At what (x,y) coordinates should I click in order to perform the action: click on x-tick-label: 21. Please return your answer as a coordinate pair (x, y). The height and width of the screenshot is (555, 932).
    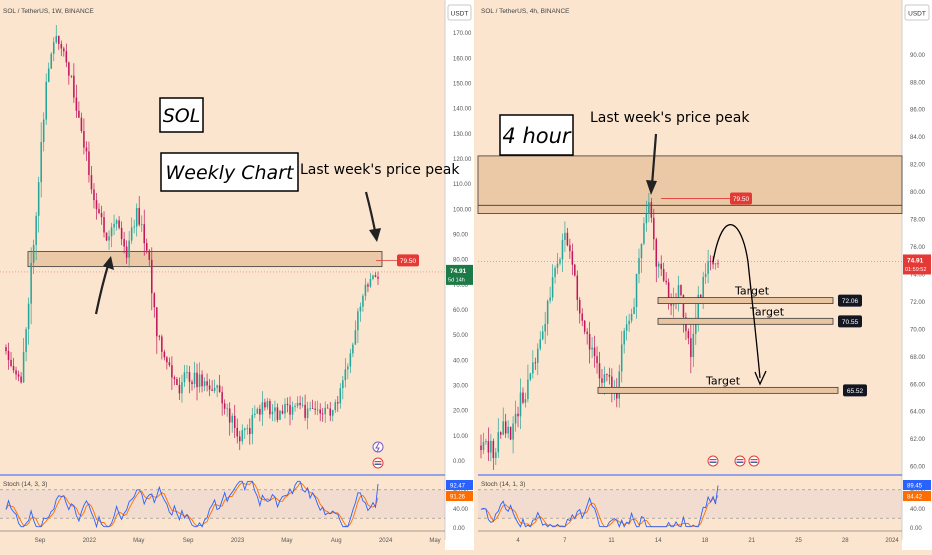
    Looking at the image, I should click on (751, 541).